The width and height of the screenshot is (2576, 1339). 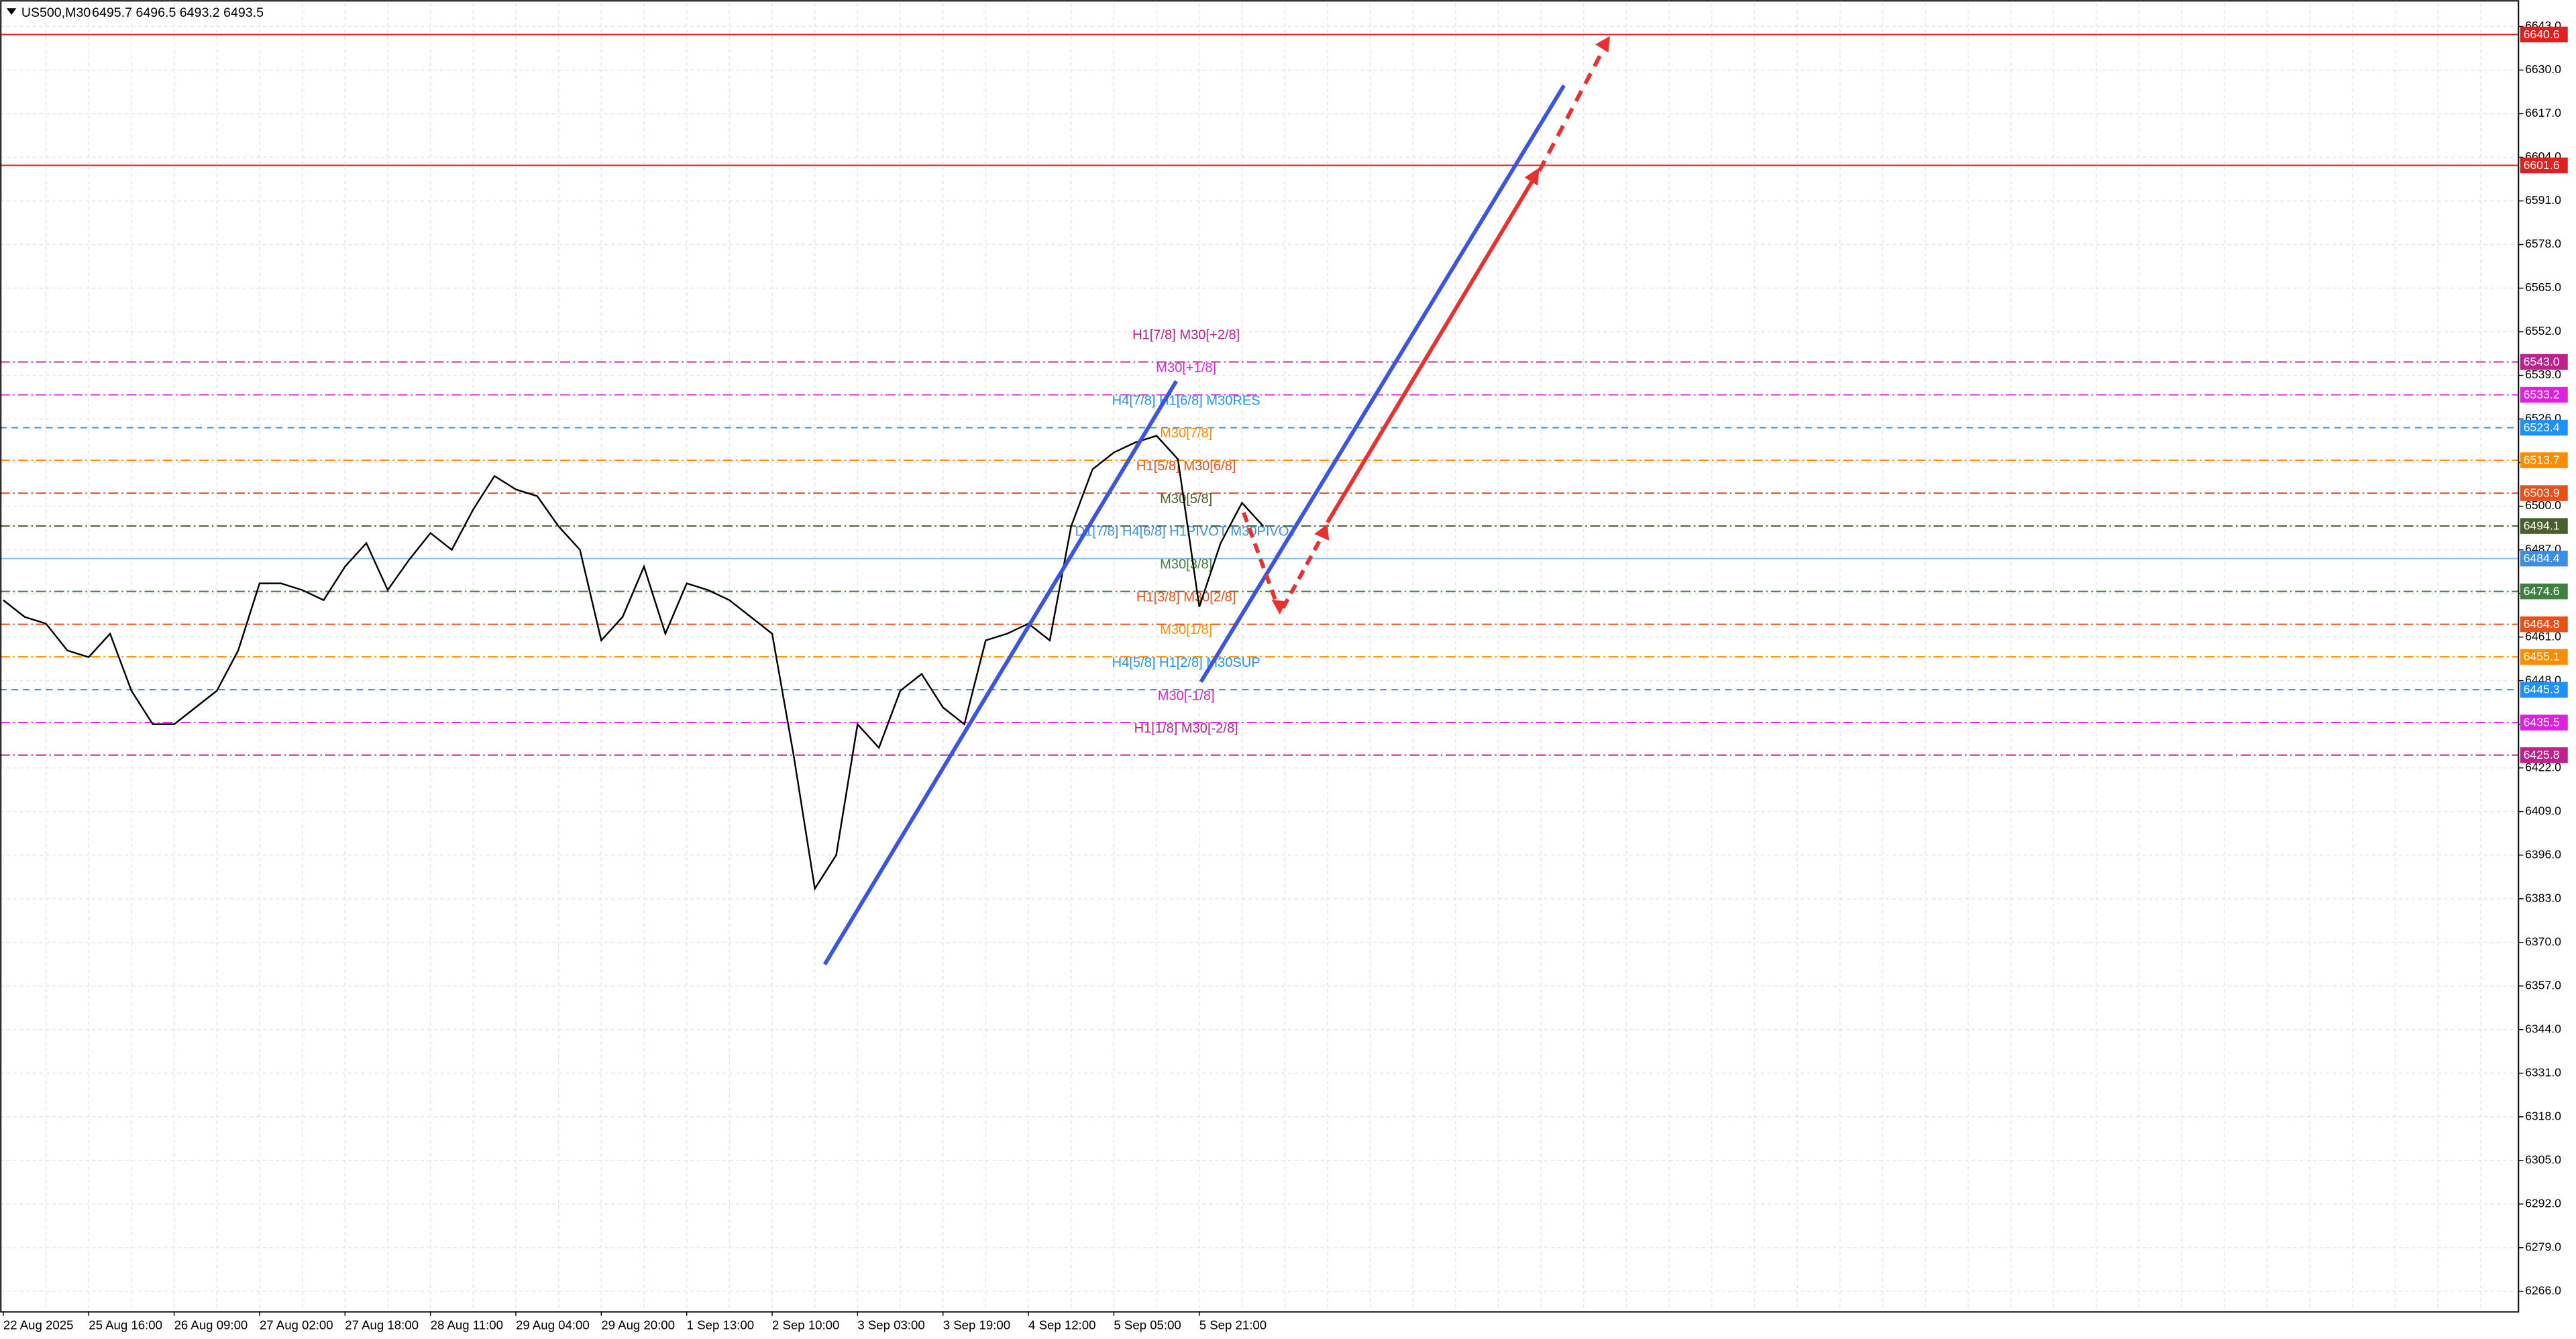 I want to click on price-tag-label: 6513.7, so click(x=2542, y=459).